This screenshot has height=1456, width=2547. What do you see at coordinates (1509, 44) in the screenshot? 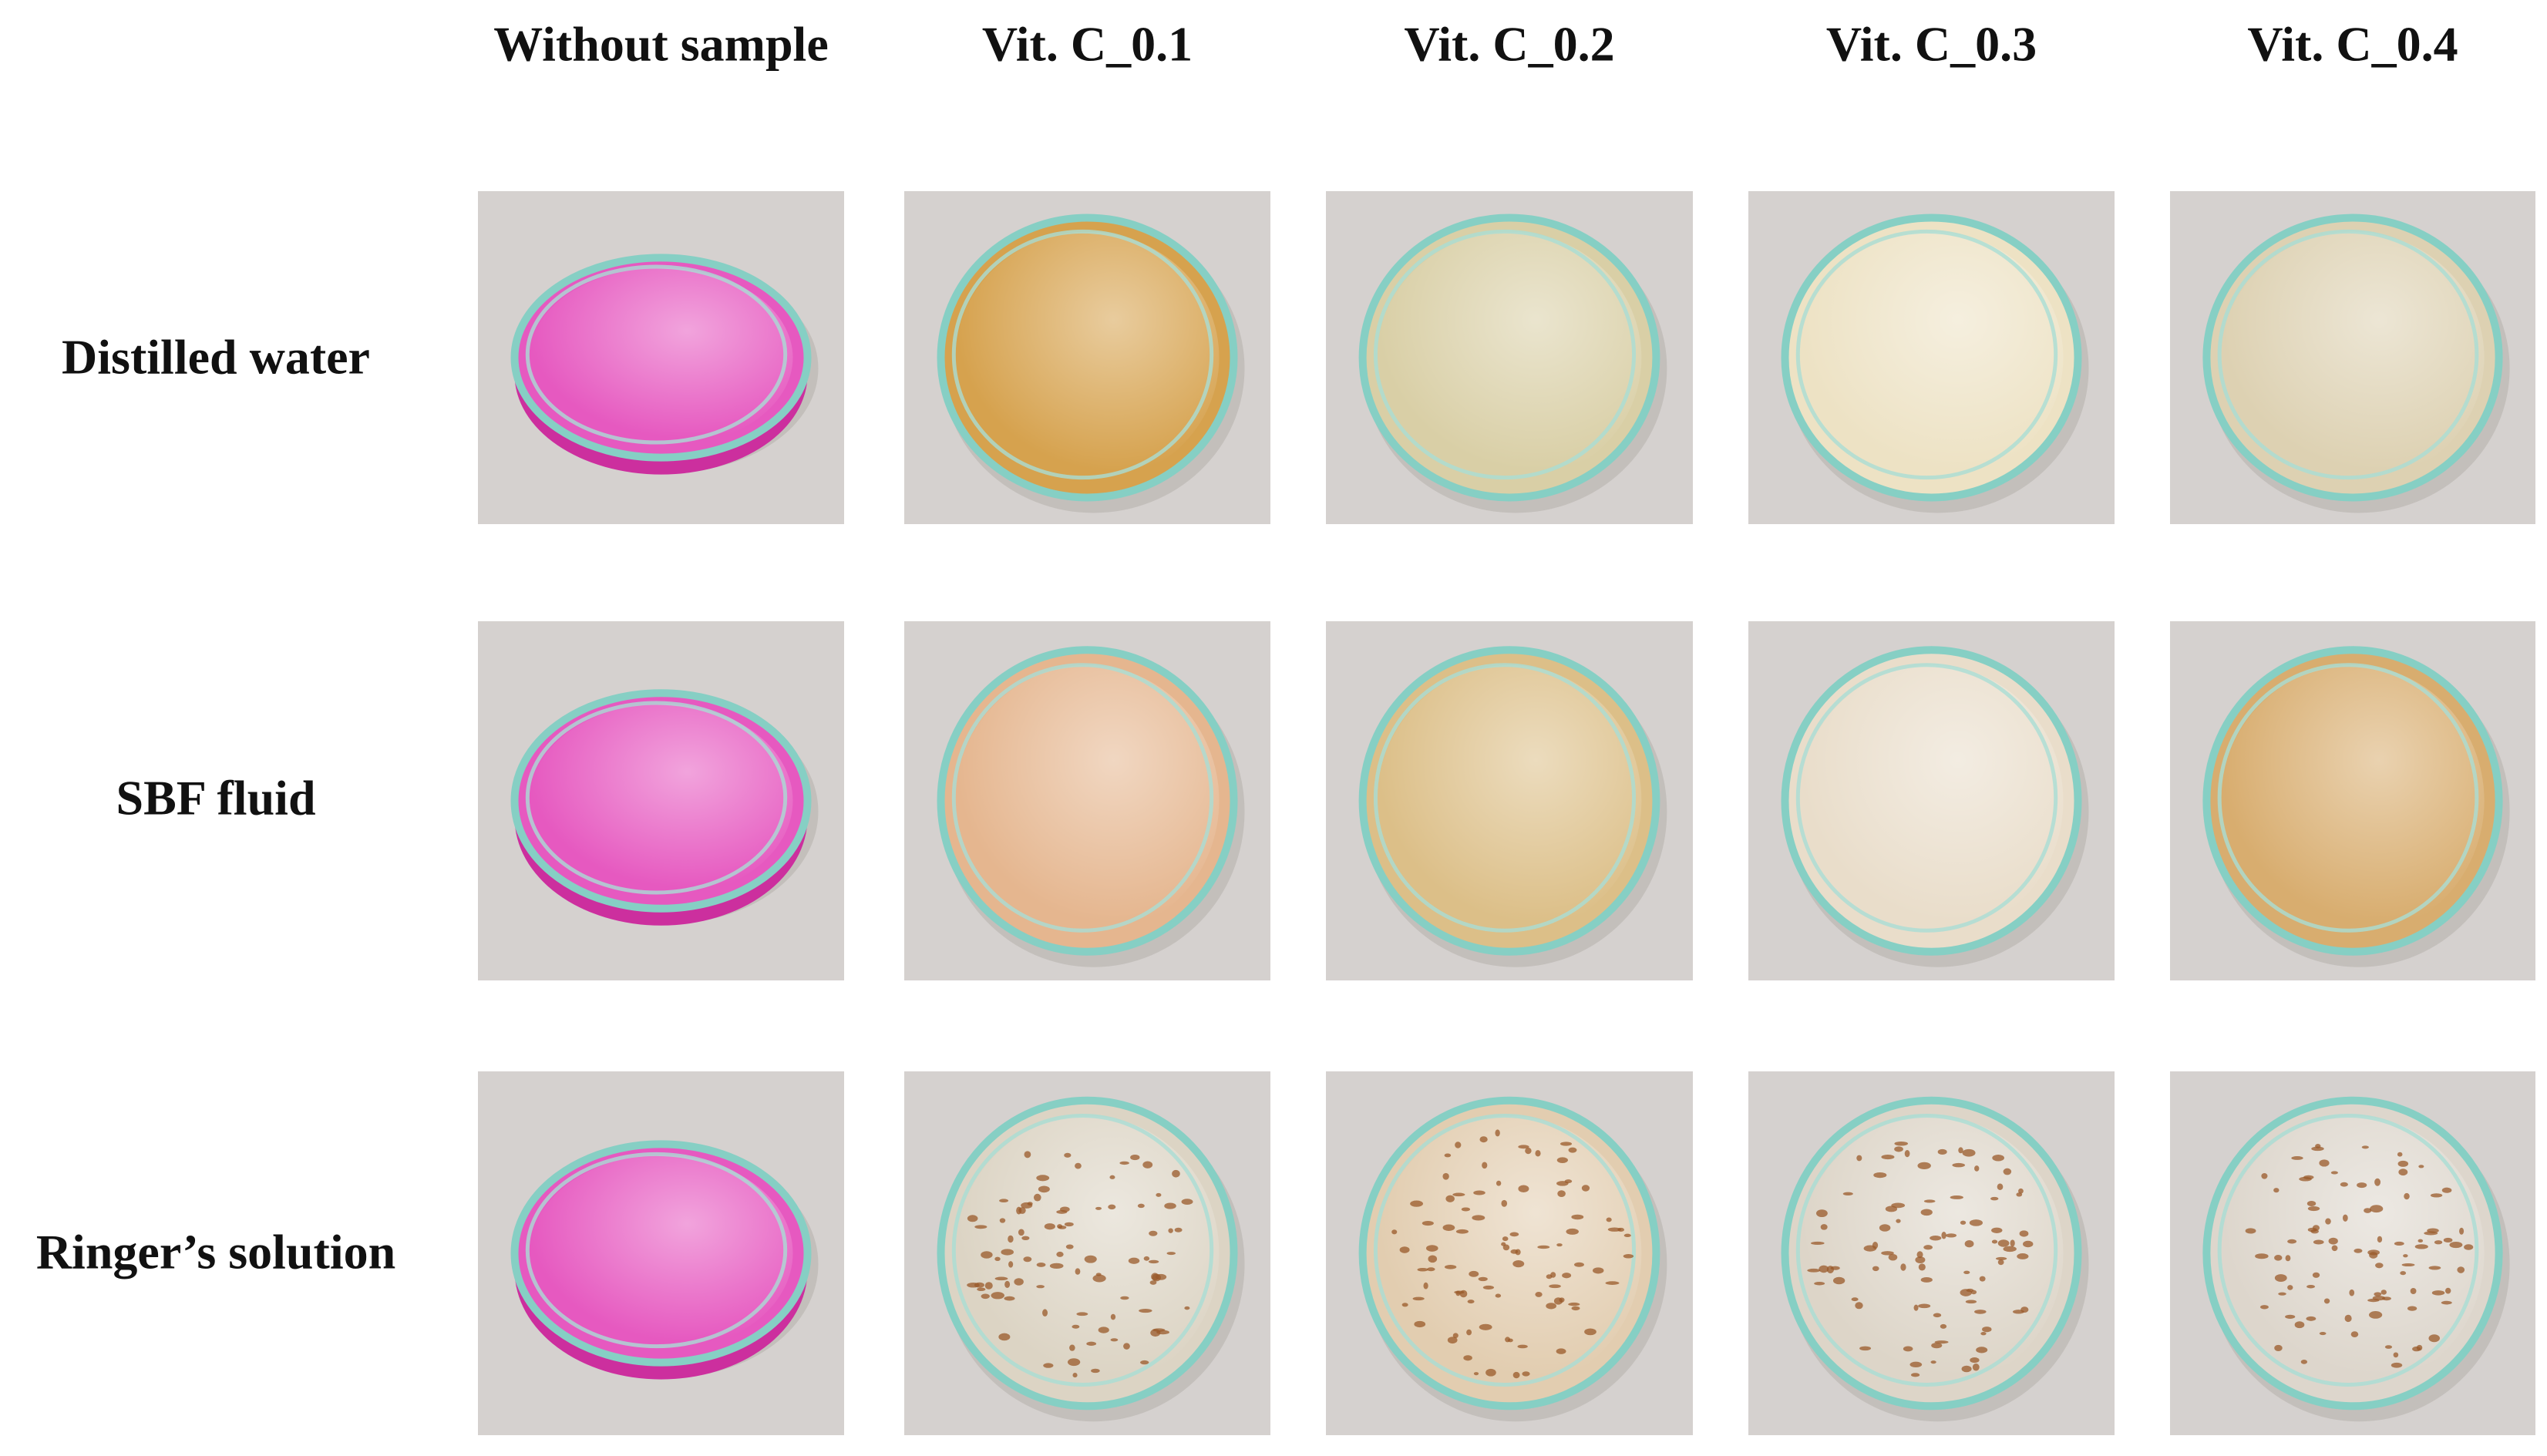
I see `column-header: Vit. C_0.2` at bounding box center [1509, 44].